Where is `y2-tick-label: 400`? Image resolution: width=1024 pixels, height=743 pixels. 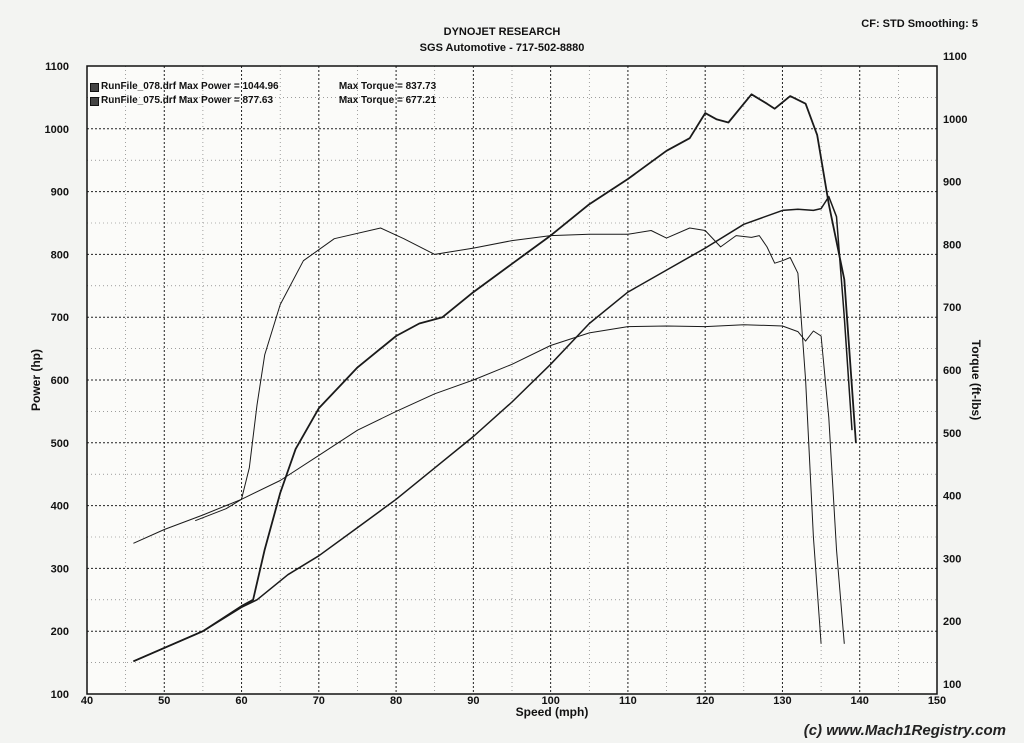 y2-tick-label: 400 is located at coordinates (952, 497).